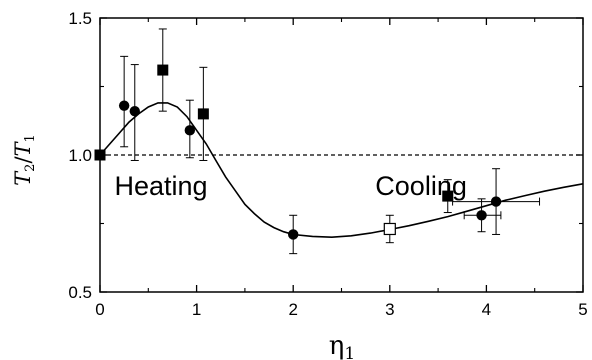  What do you see at coordinates (196, 309) in the screenshot?
I see `x-tick-label: 1` at bounding box center [196, 309].